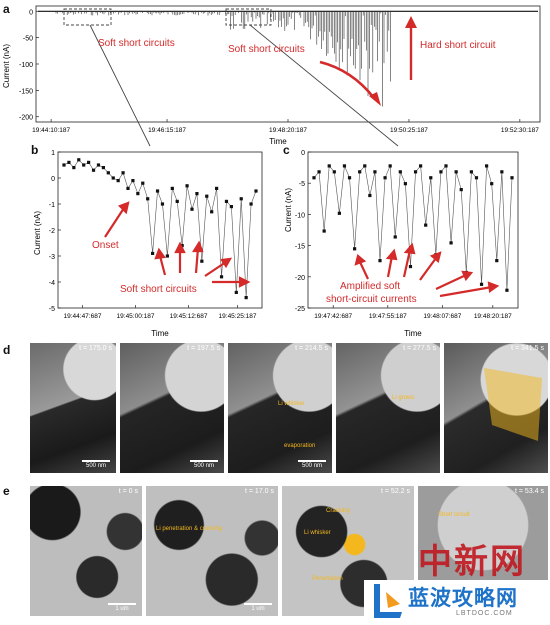 This screenshot has width=550, height=625. Describe the element at coordinates (26, 91) in the screenshot. I see `ytick-label-a-3: -150` at that location.